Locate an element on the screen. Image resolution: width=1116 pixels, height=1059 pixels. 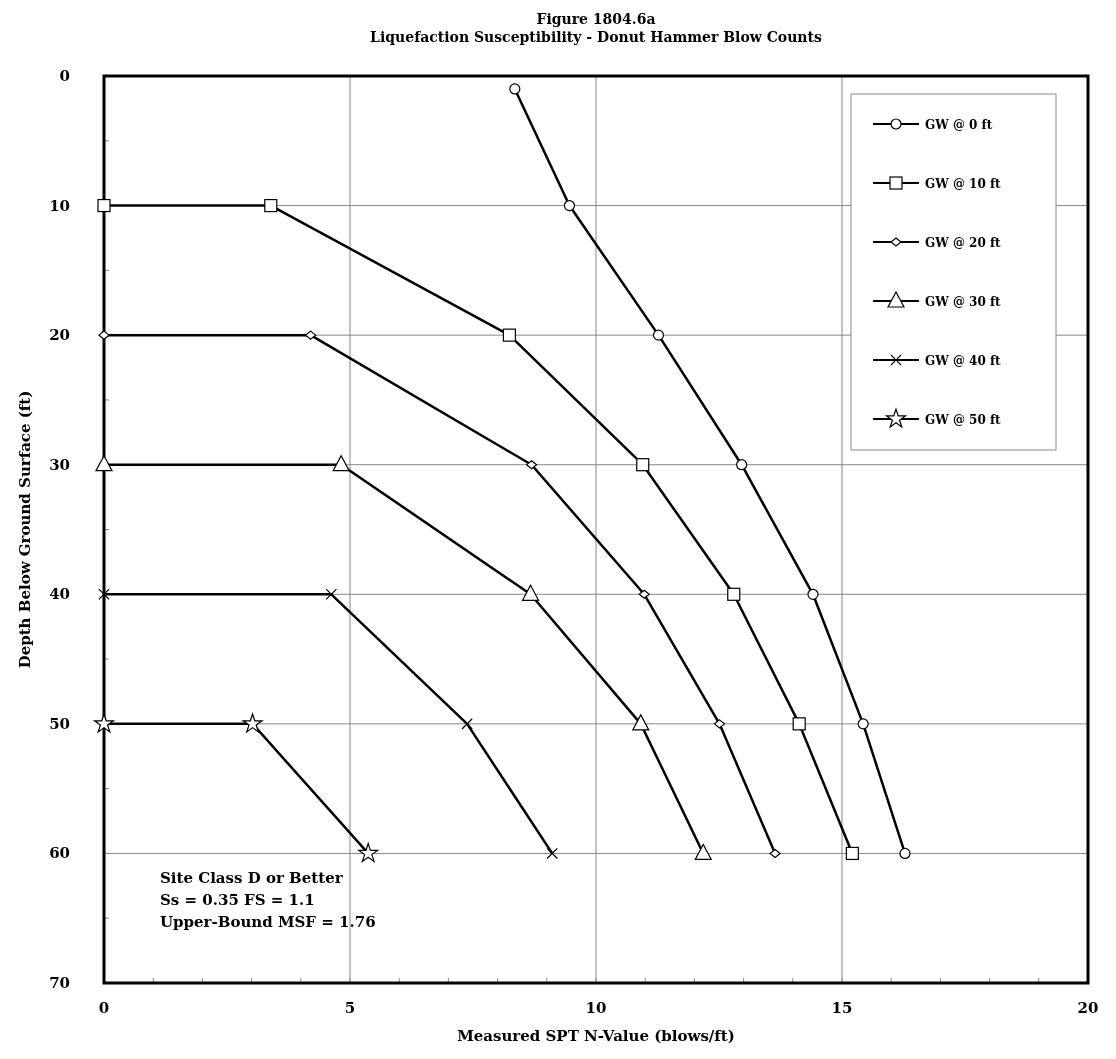
legend-label: GW @ 40 ft is located at coordinates (963, 361).